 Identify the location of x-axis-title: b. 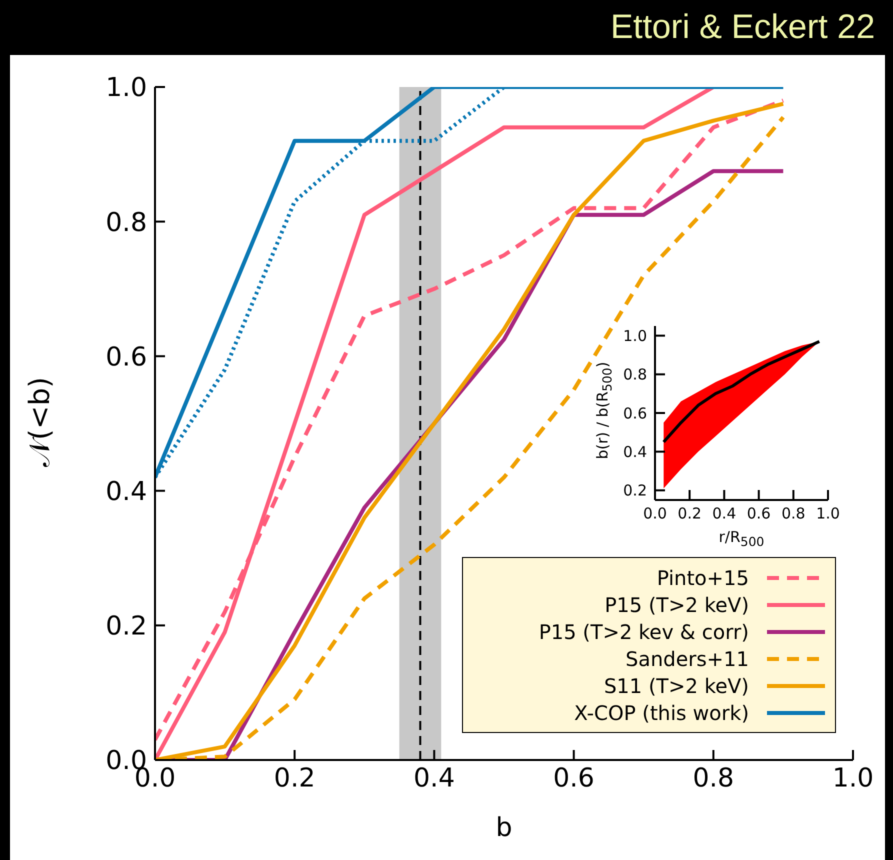
(504, 828).